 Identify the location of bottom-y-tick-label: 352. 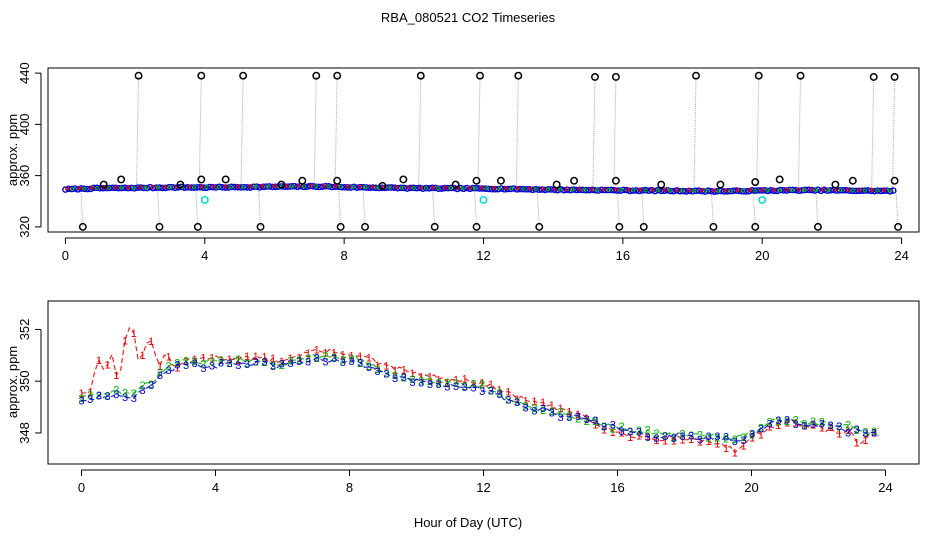
(24, 330).